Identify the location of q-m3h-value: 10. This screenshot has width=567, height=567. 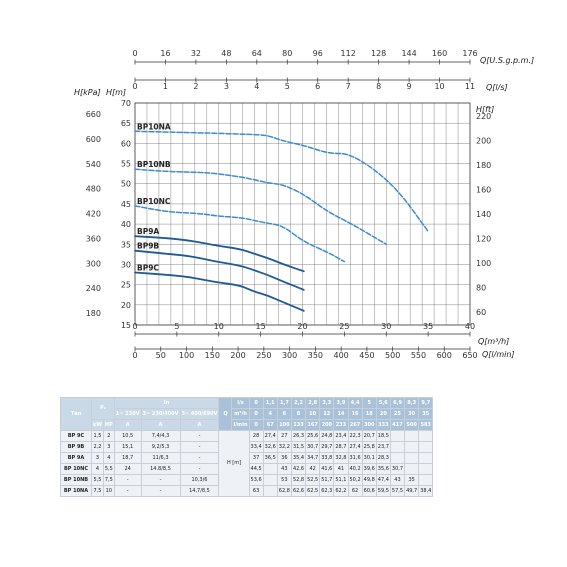
(313, 414).